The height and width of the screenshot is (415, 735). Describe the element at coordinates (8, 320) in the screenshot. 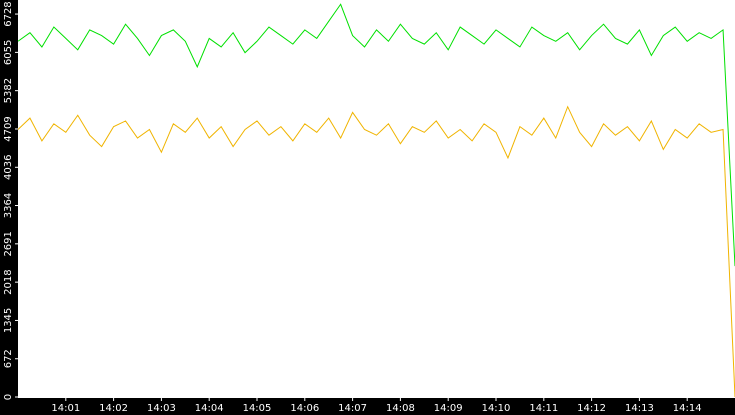

I see `y-tick-label: 1345` at that location.